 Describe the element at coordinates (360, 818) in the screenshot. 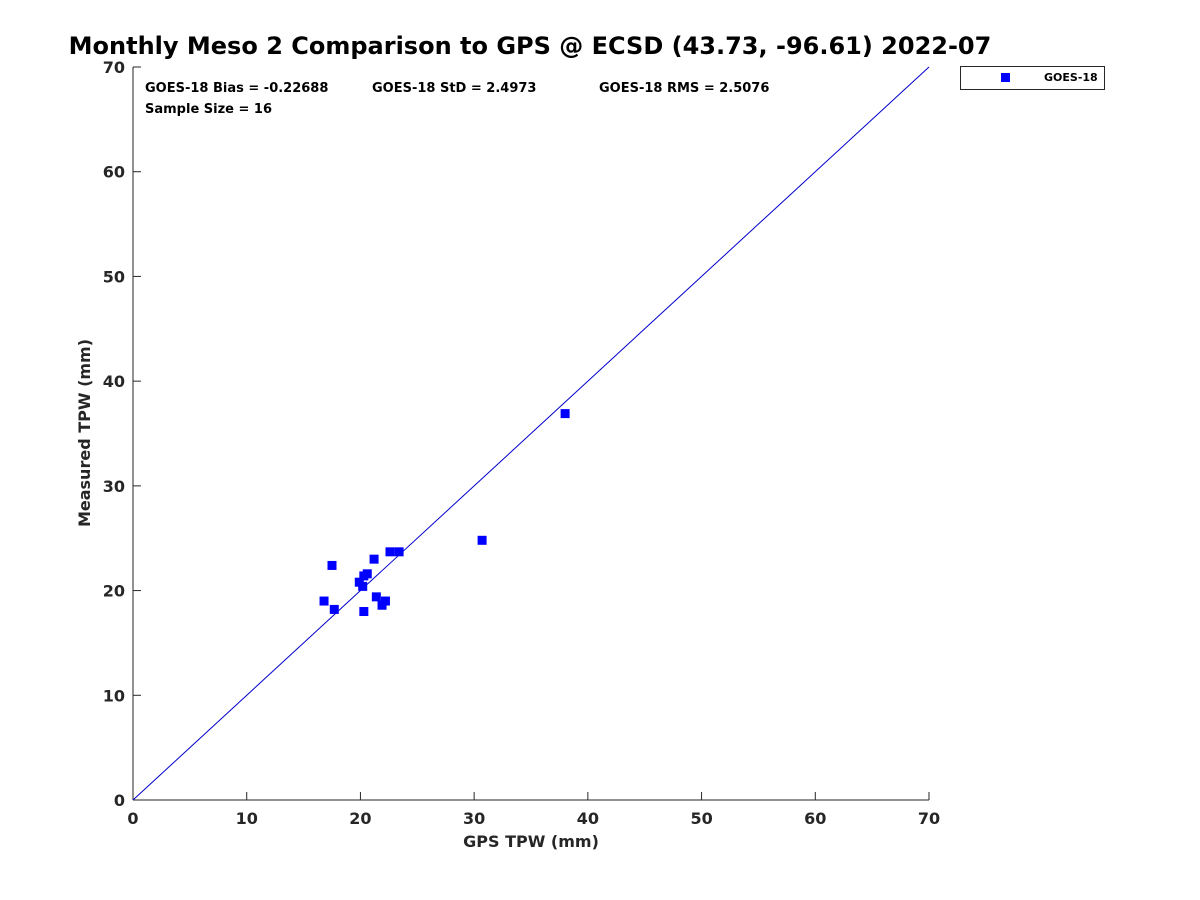

I see `x-tick-label: 20` at that location.